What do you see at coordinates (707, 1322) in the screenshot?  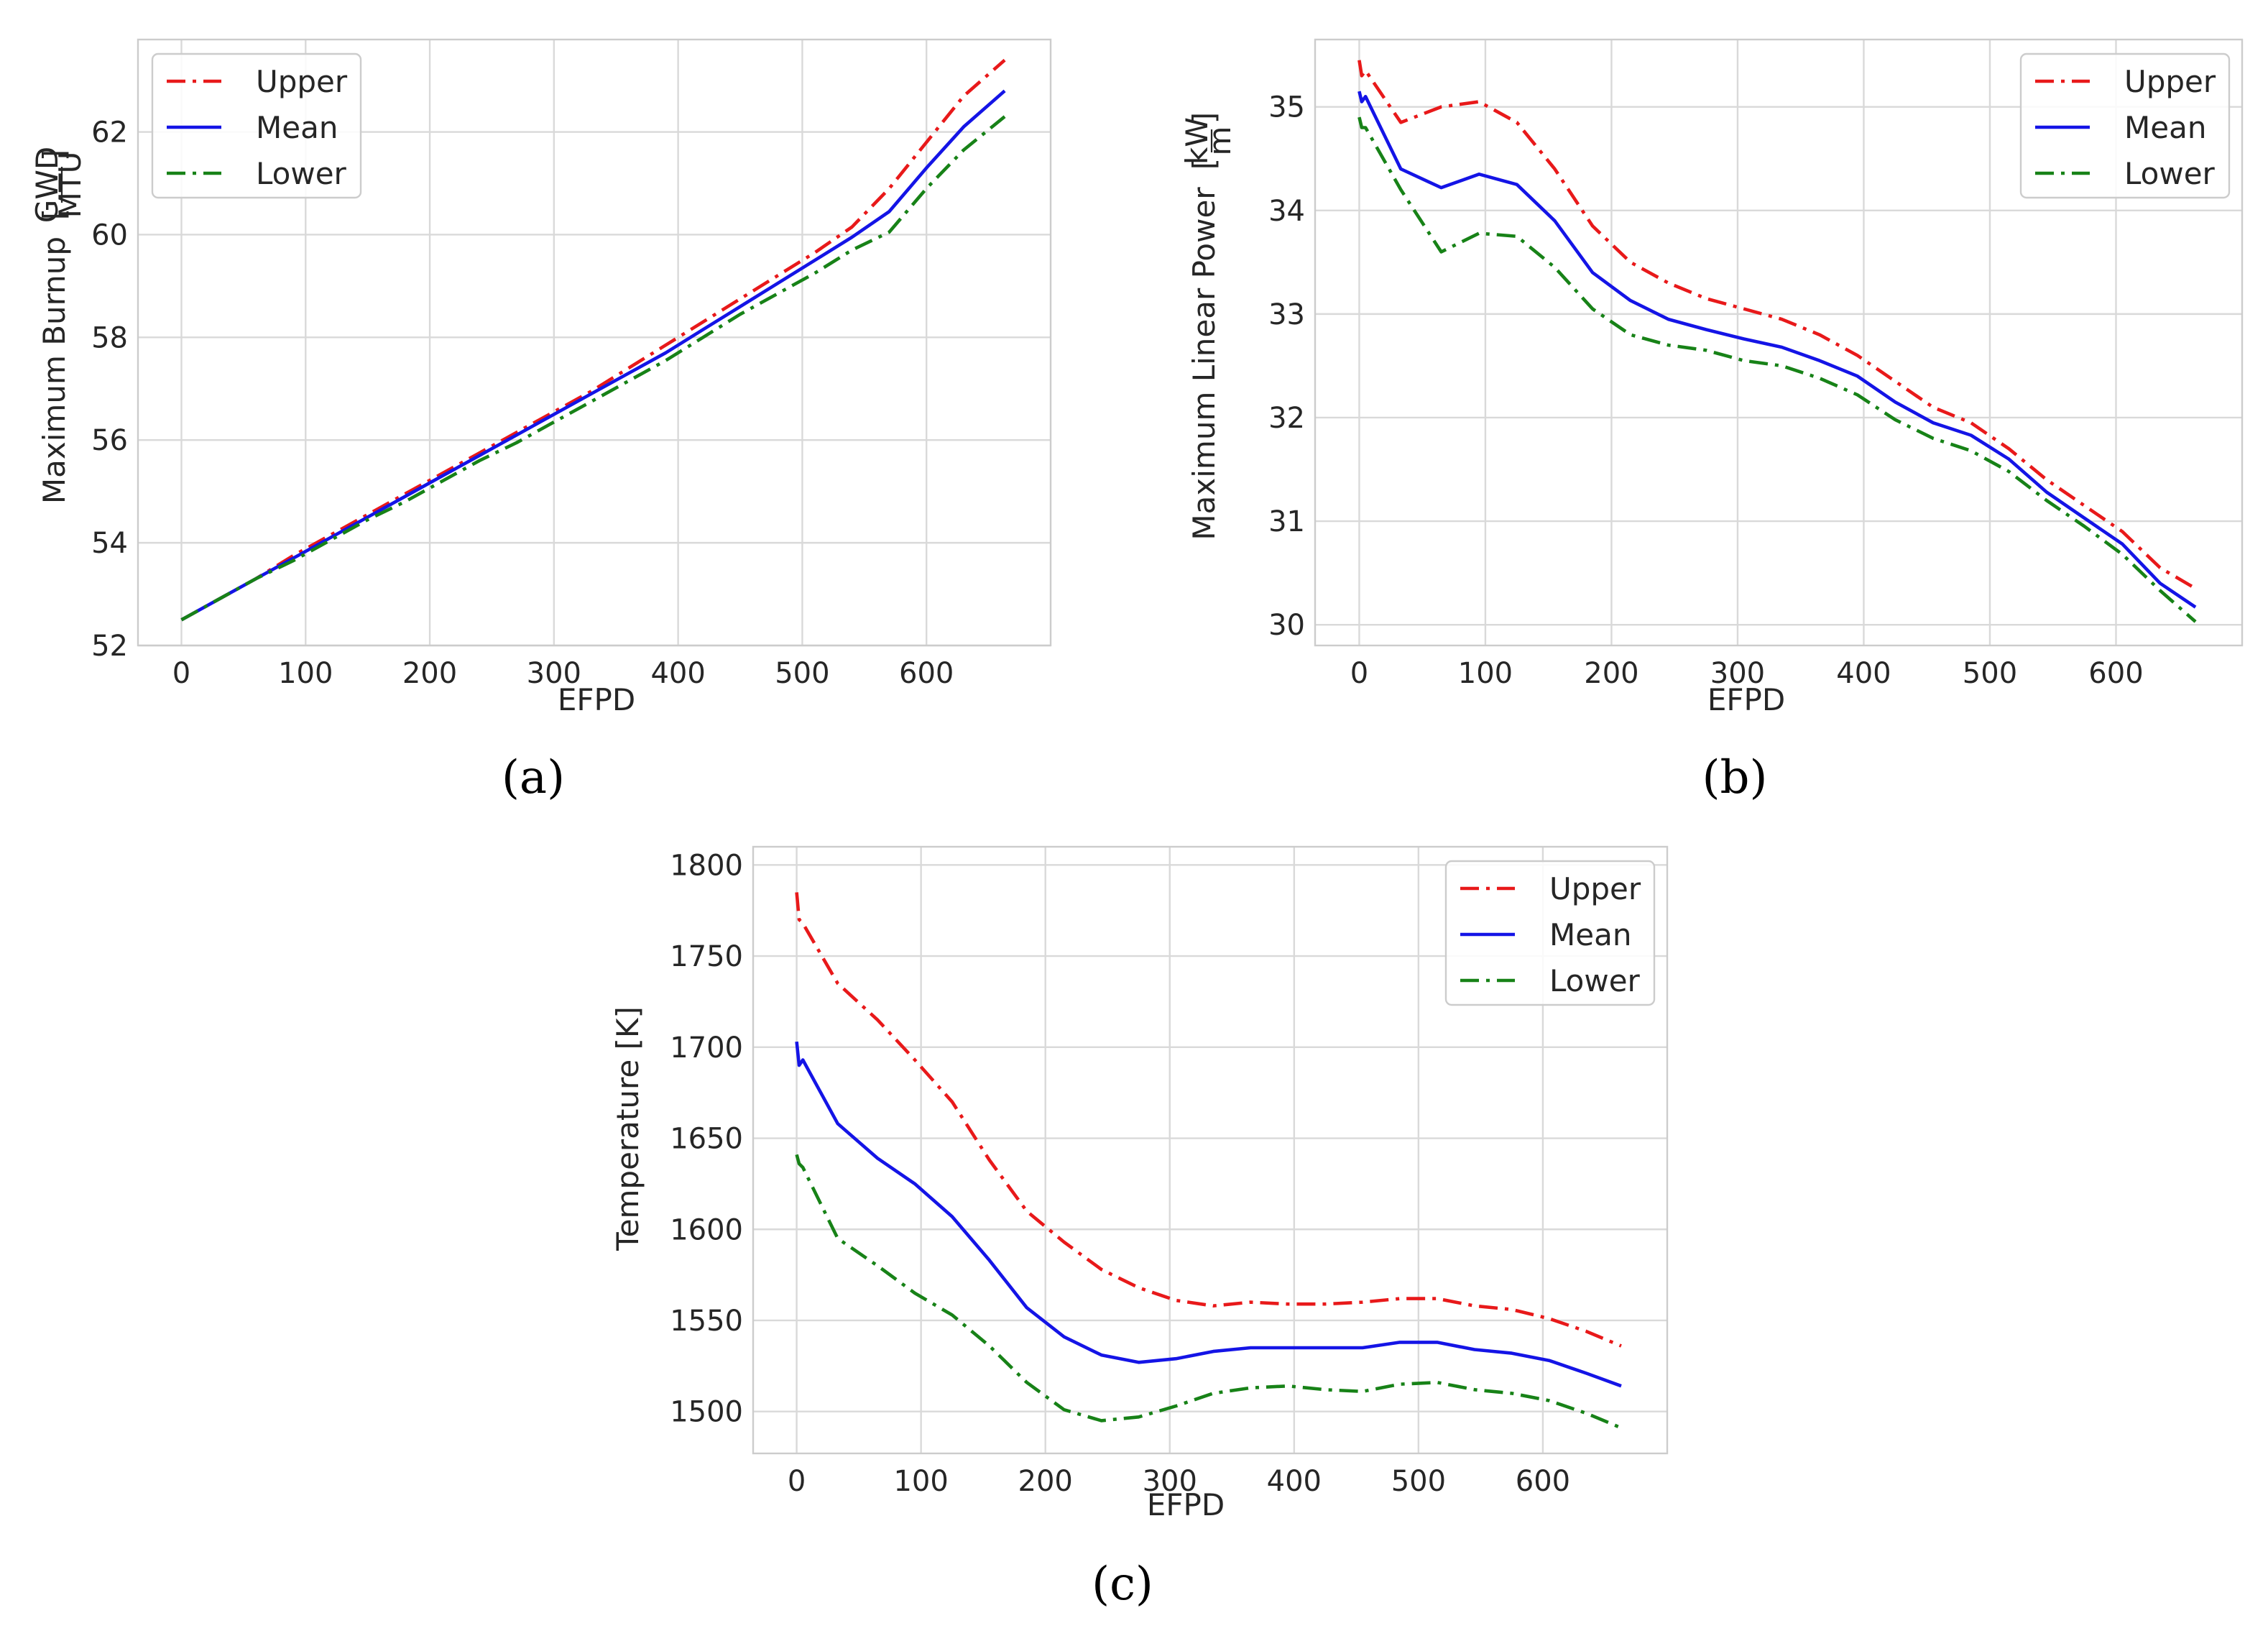 I see `panel-c-y-tick-label: 1550` at bounding box center [707, 1322].